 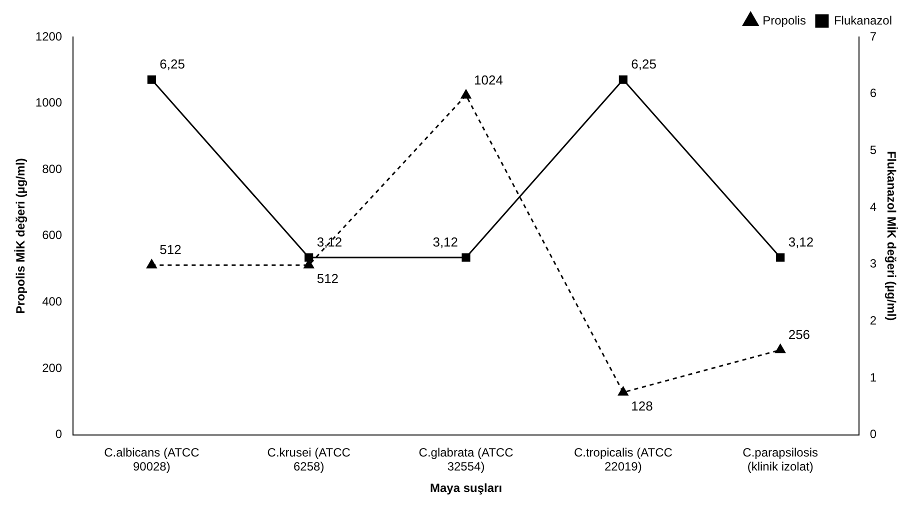 I want to click on y2-tick-label: 3, so click(x=873, y=263).